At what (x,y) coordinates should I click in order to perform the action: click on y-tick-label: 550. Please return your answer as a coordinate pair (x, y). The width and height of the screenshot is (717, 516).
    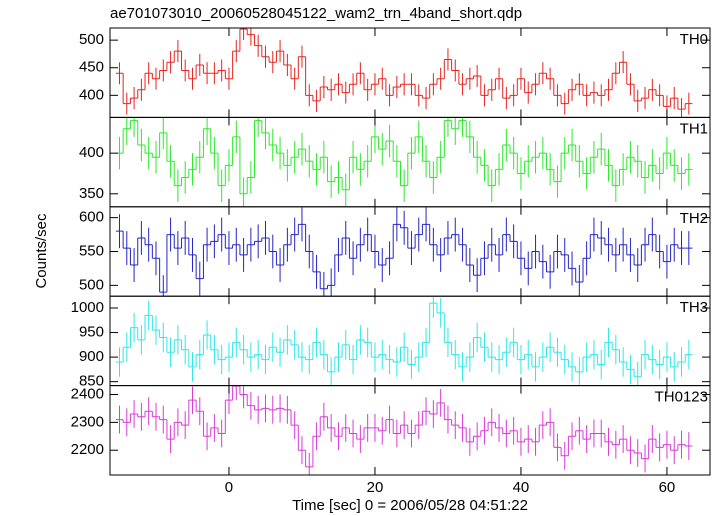
    Looking at the image, I should click on (91, 250).